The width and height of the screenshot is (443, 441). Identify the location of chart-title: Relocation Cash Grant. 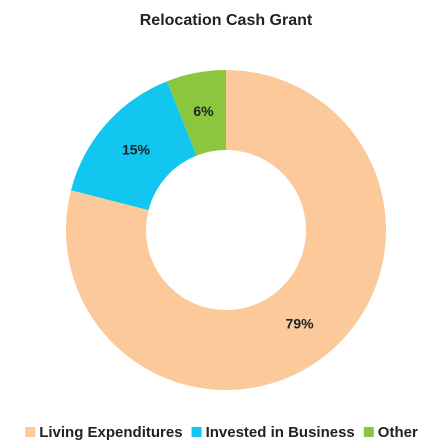
(226, 20).